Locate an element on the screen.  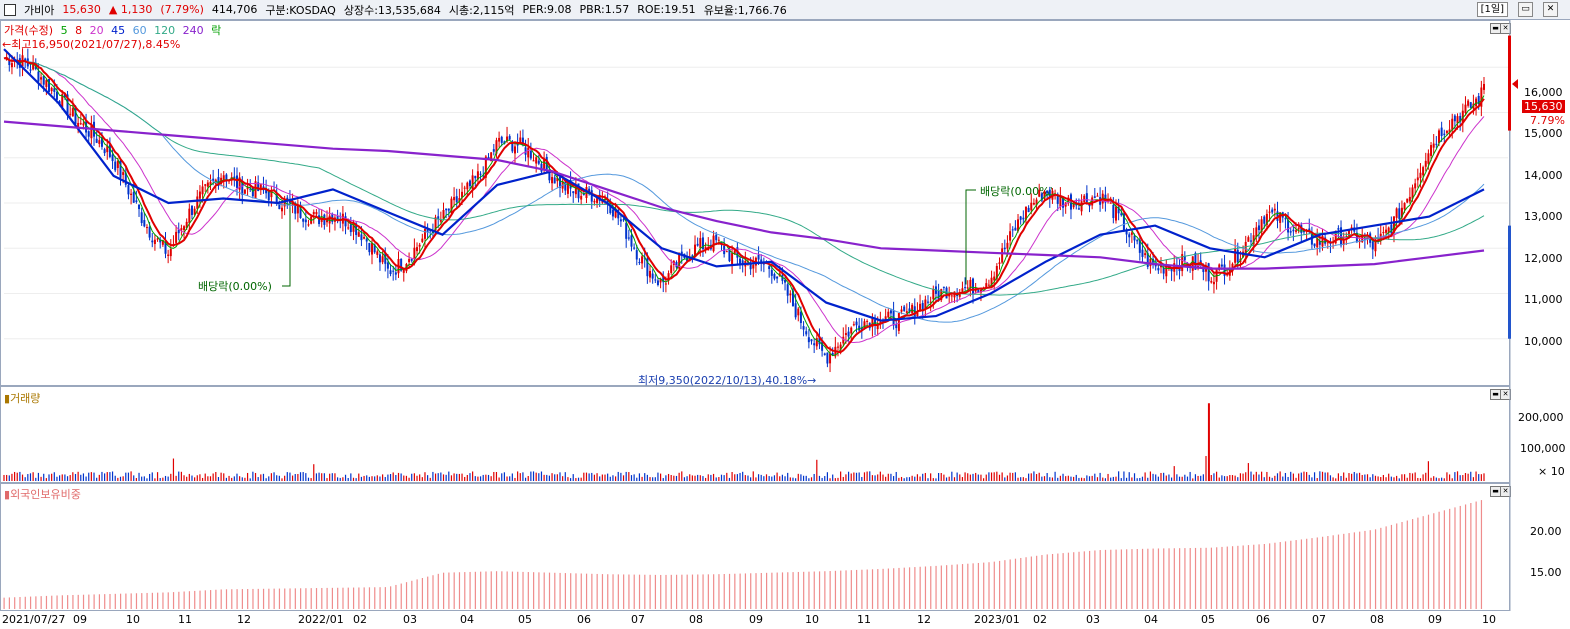
period-selector: [1일] is located at coordinates (1492, 9).